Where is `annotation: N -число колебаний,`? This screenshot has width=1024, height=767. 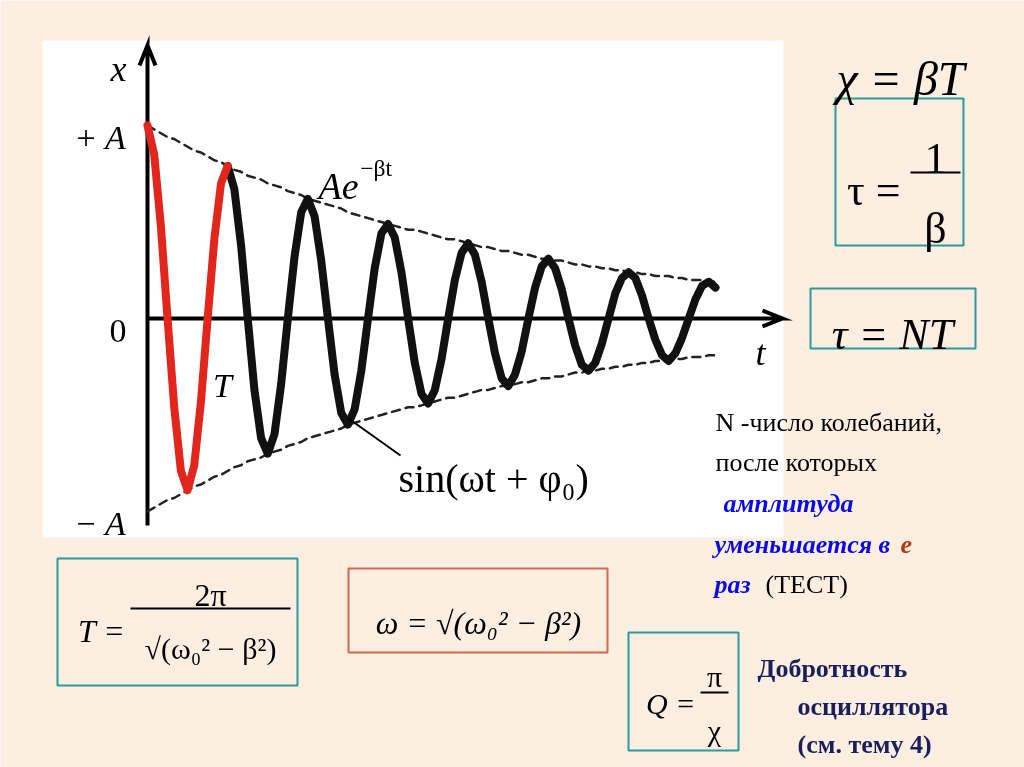 annotation: N -число колебаний, is located at coordinates (828, 422).